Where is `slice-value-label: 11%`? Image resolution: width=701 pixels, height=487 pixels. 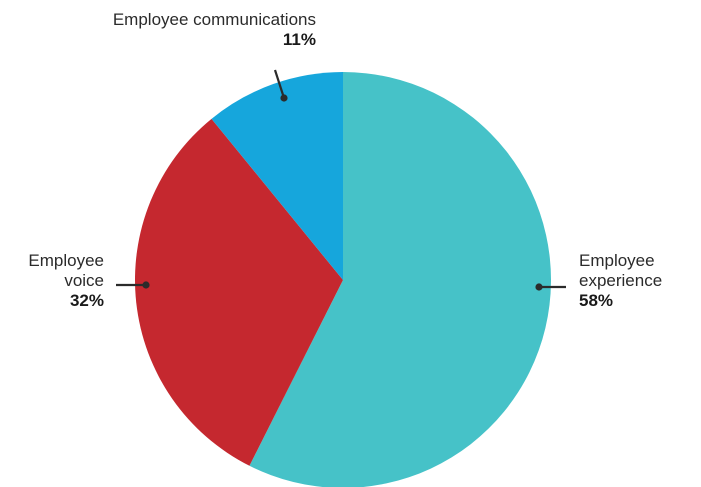
slice-value-label: 11% is located at coordinates (299, 39).